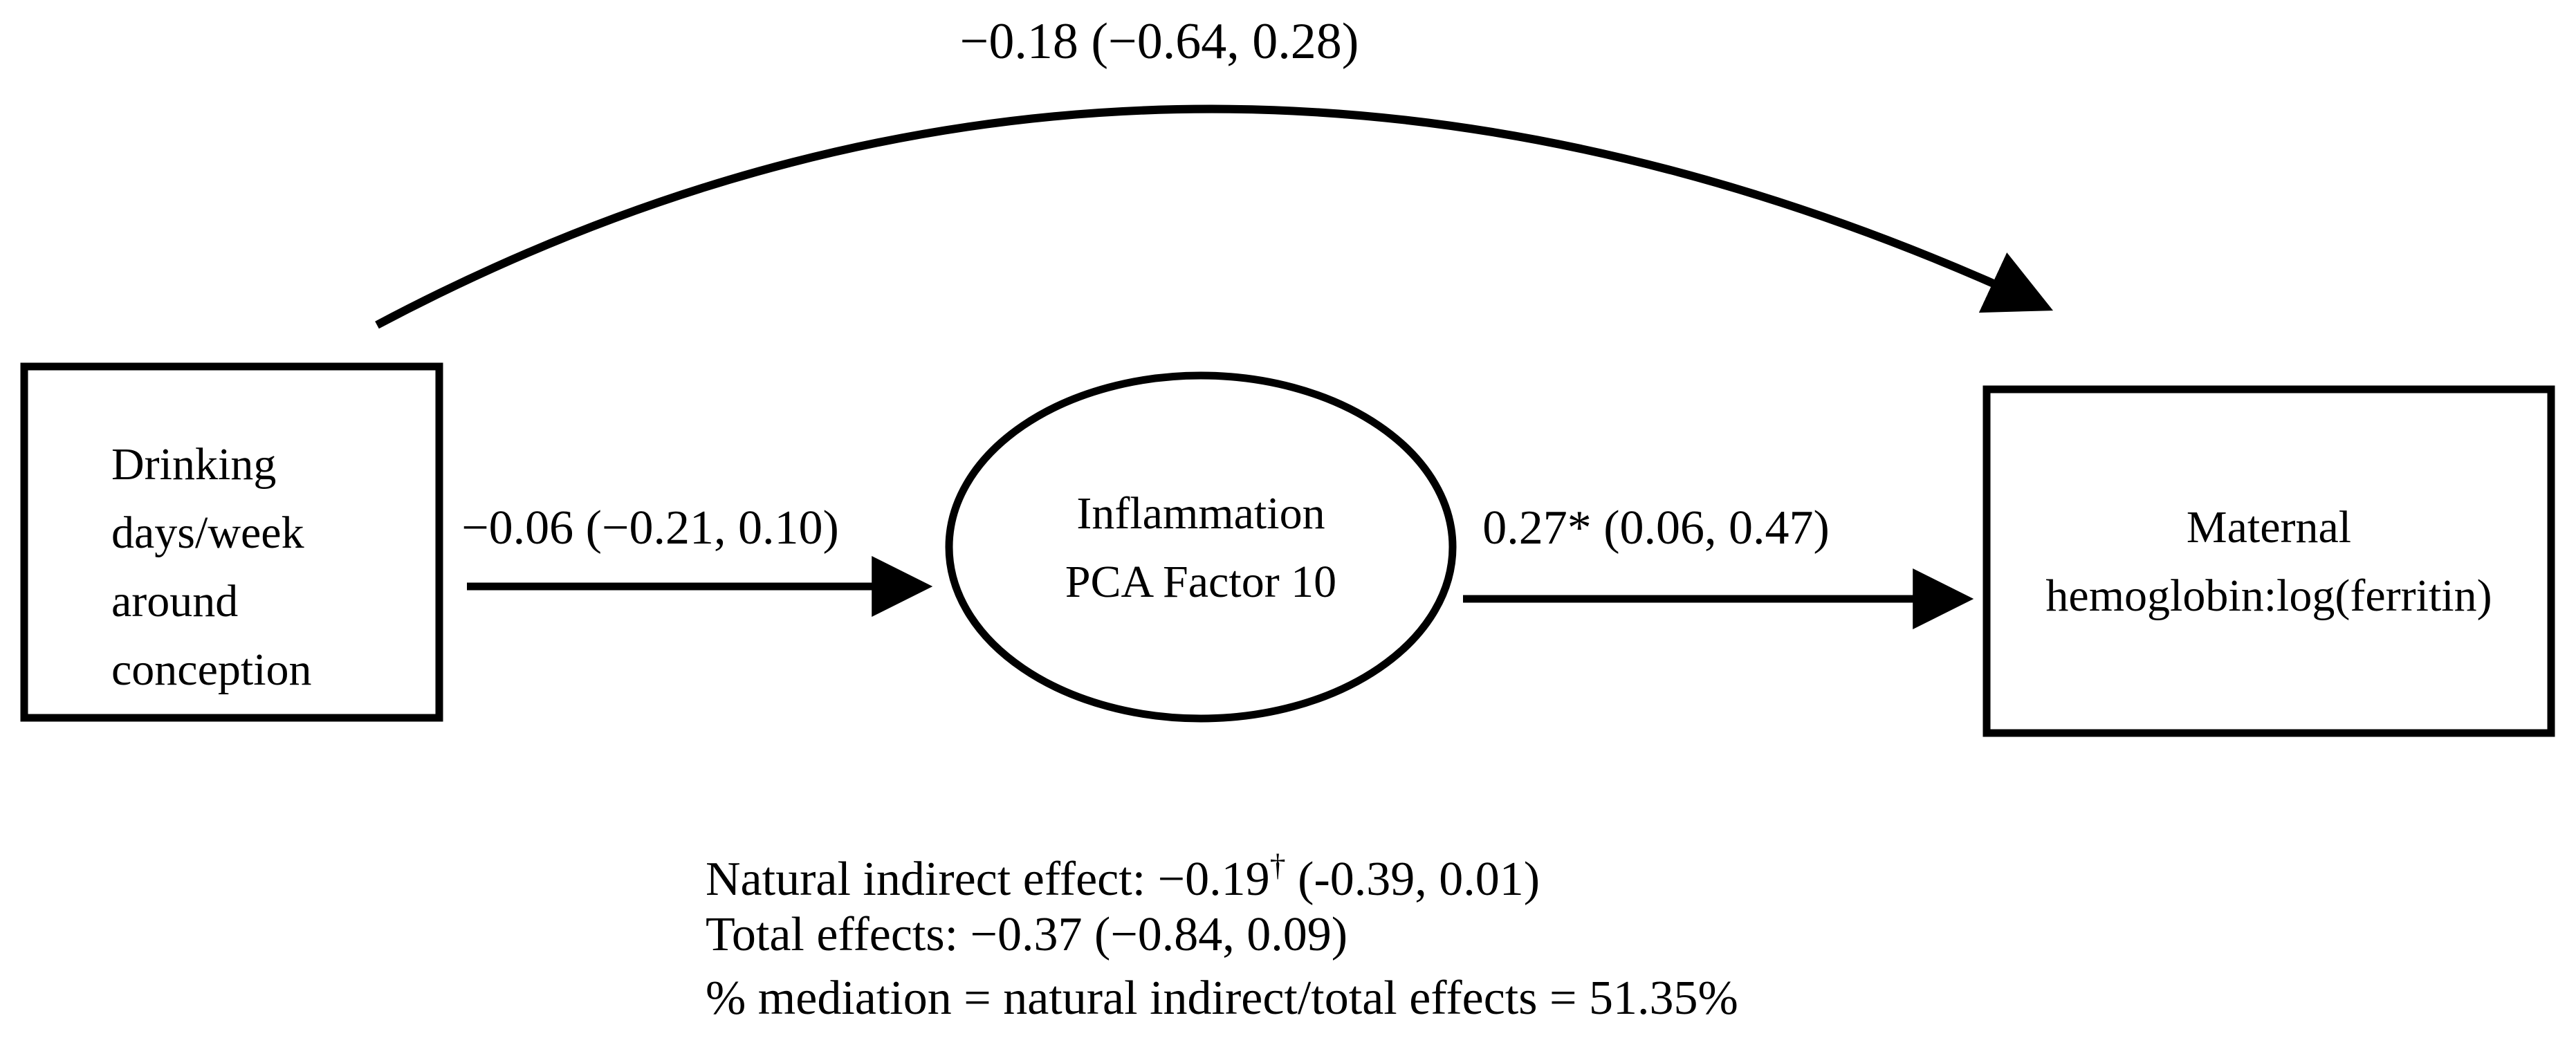 The width and height of the screenshot is (2576, 1038). What do you see at coordinates (1214, 216) in the screenshot?
I see `direct-effect-arrow` at bounding box center [1214, 216].